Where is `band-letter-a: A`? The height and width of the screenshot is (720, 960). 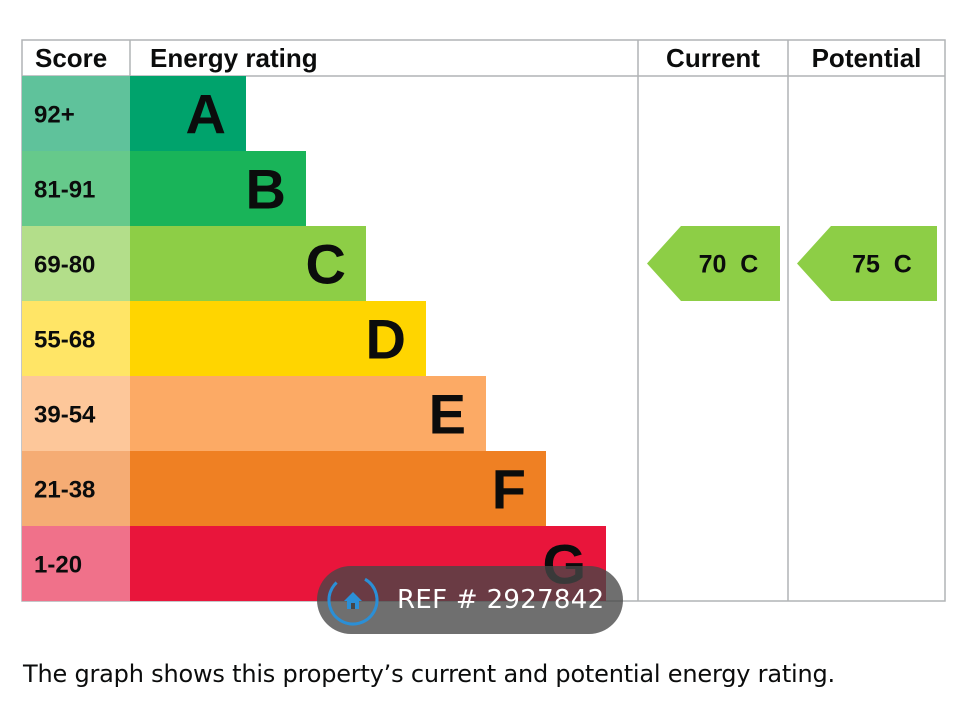 band-letter-a: A is located at coordinates (206, 114).